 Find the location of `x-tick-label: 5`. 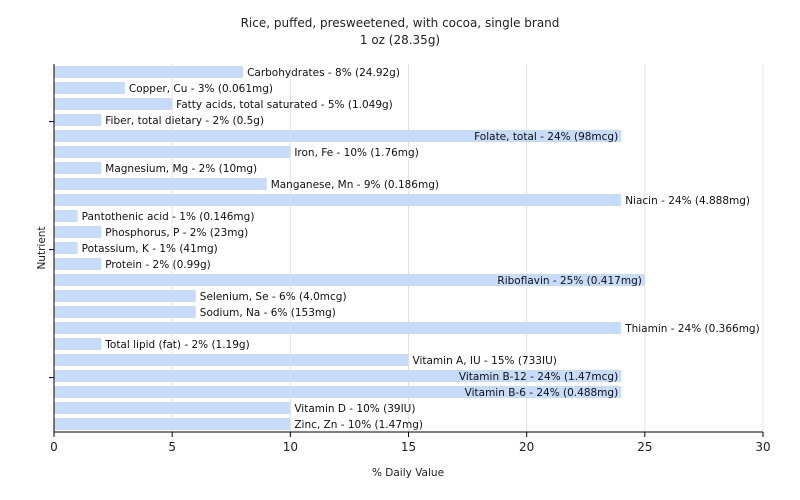

x-tick-label: 5 is located at coordinates (172, 447).